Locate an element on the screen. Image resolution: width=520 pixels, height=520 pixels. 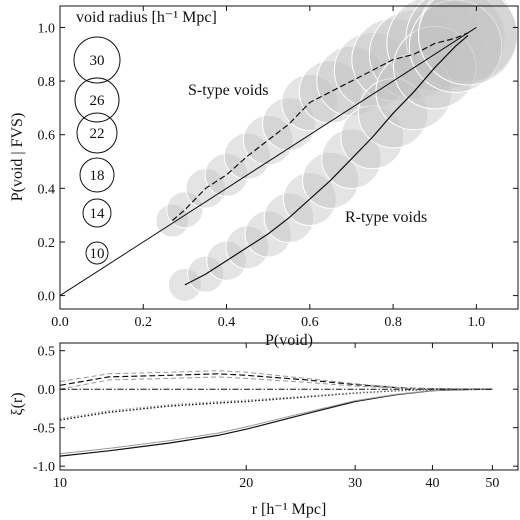
bottom-x-tick-label: 10 is located at coordinates (60, 483).